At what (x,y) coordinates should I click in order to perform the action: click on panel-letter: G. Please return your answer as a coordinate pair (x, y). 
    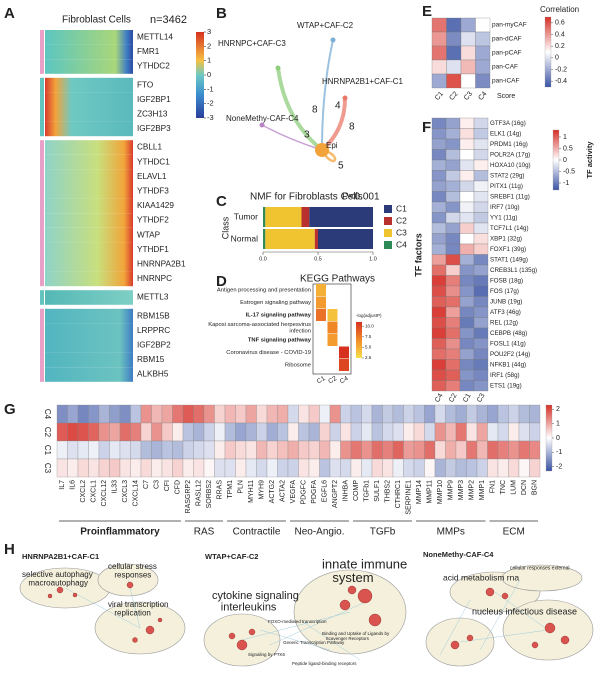
    Looking at the image, I should click on (10, 409).